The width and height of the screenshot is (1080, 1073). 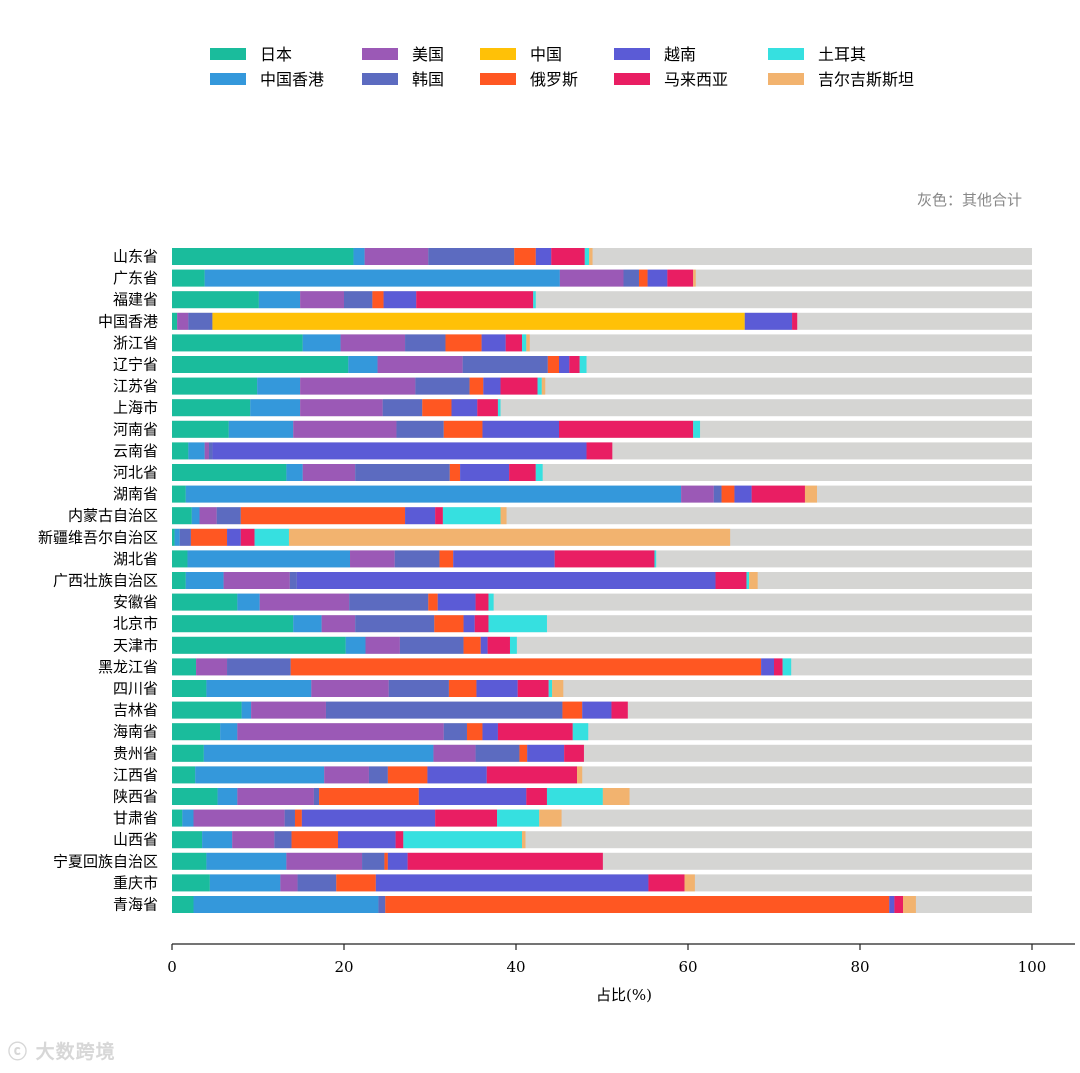 I want to click on category-label-28: 宁夏回族自治区, so click(x=105, y=861).